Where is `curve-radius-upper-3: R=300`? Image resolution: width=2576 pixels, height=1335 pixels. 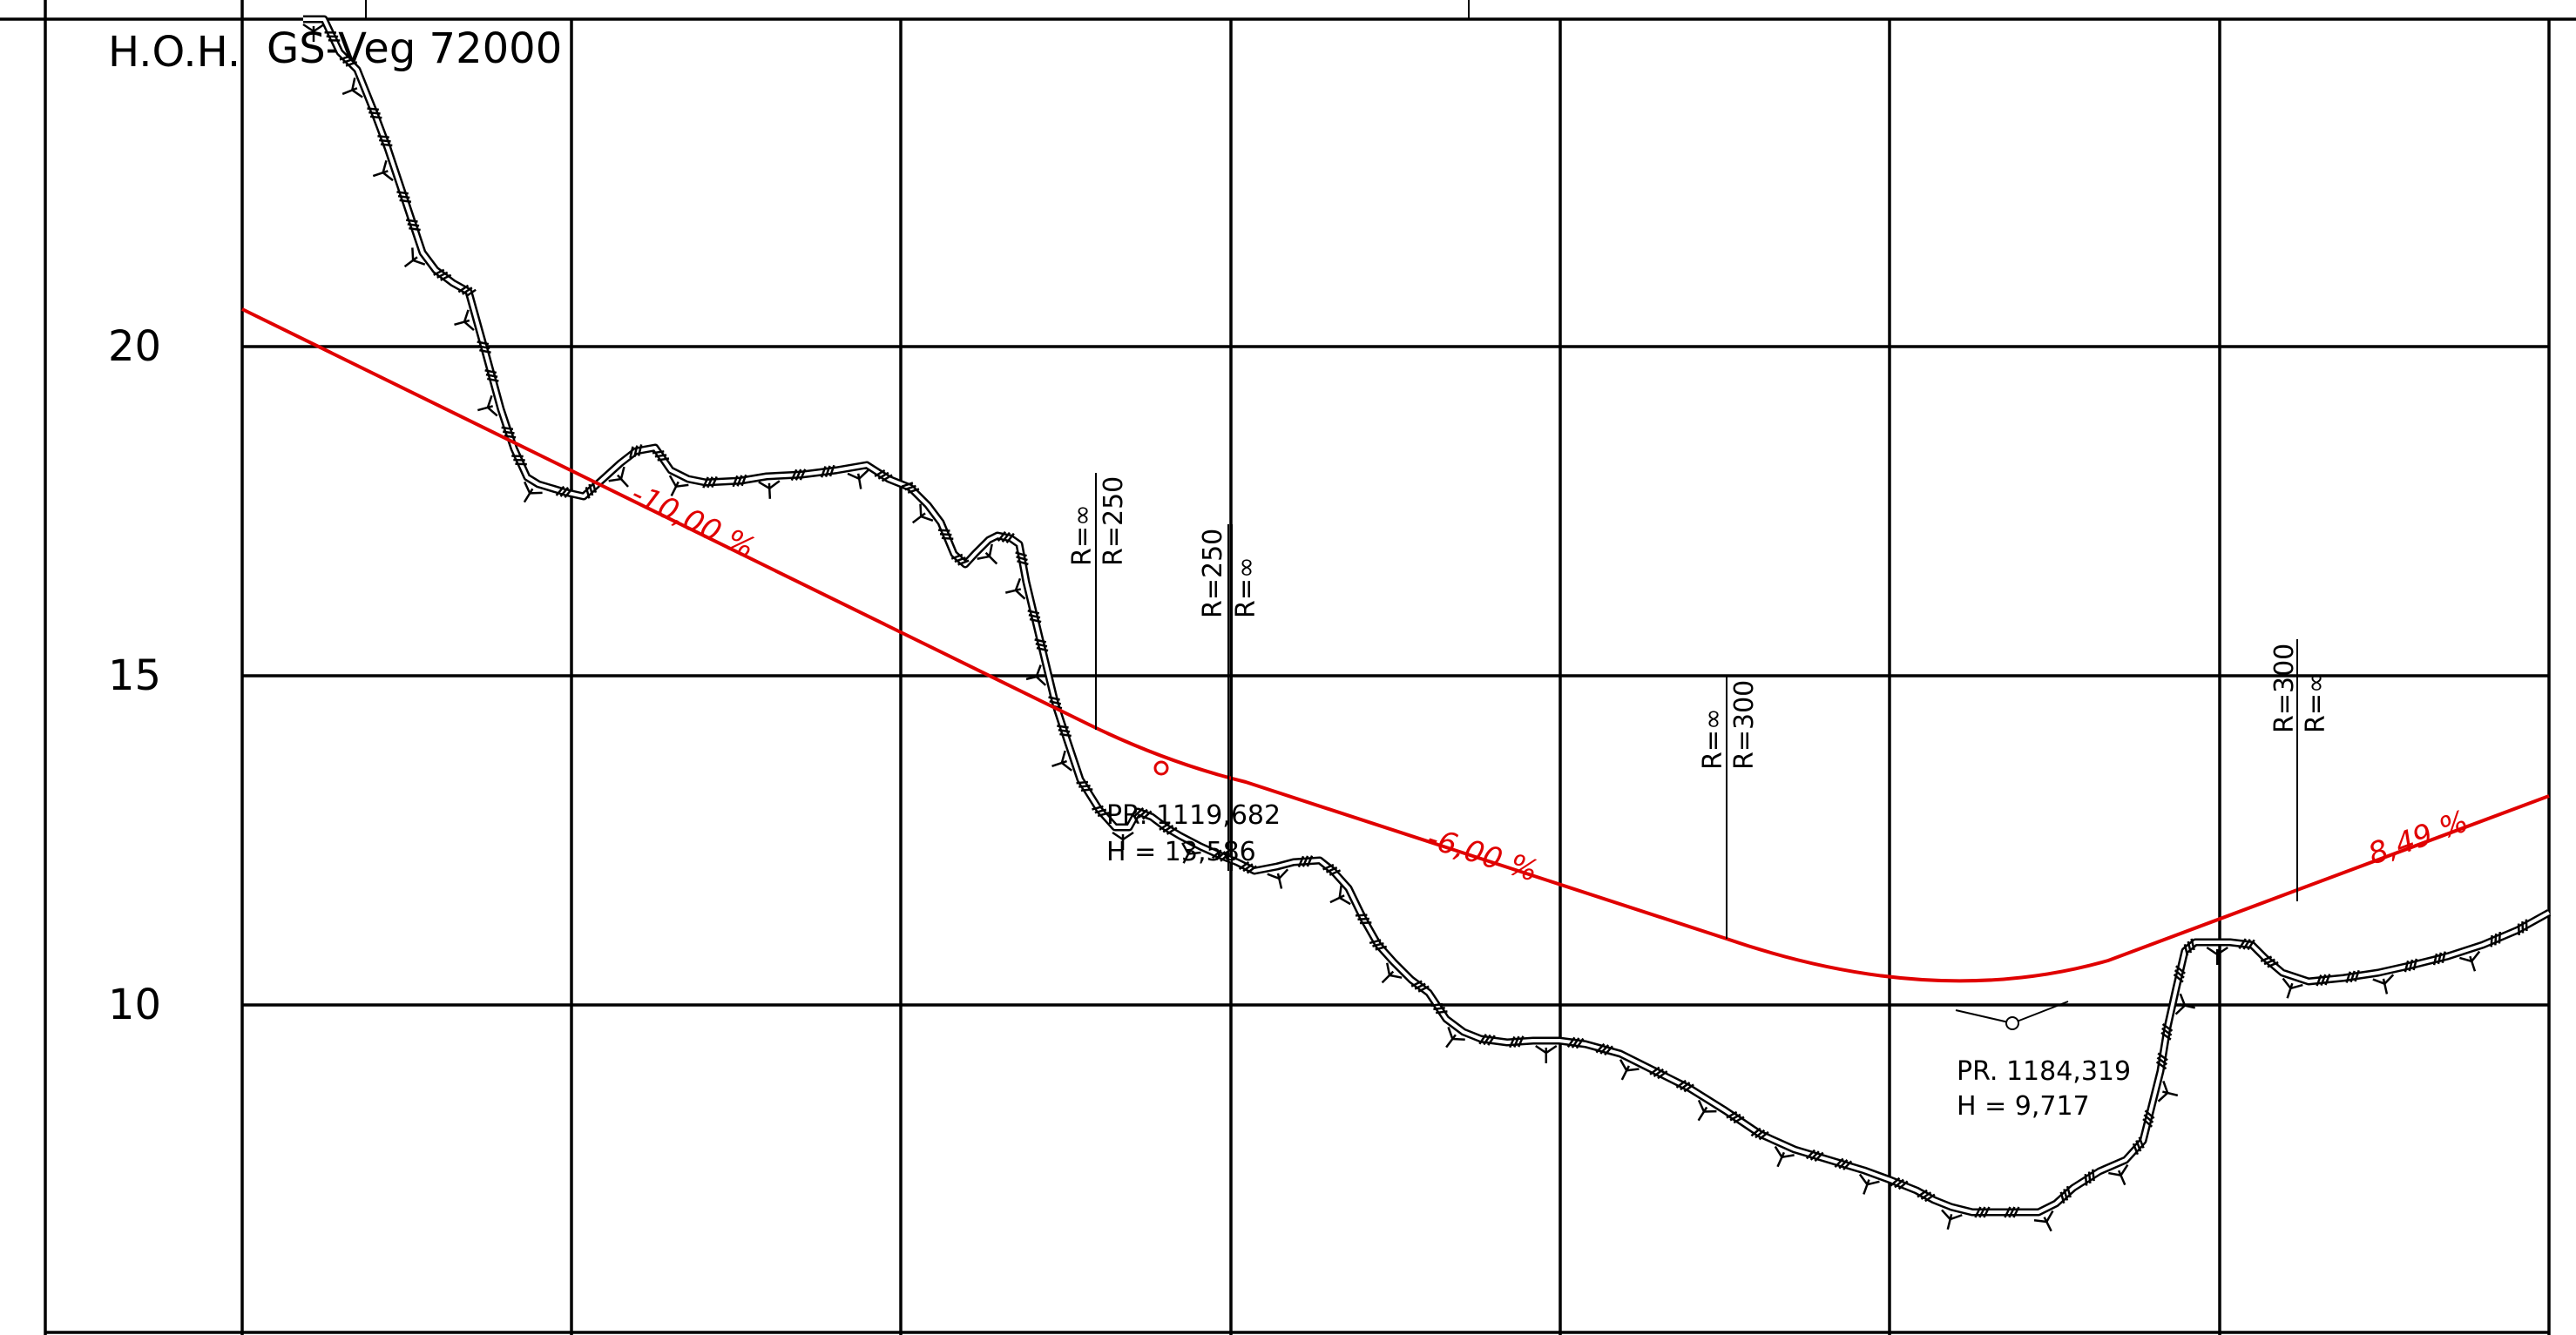 curve-radius-upper-3: R=300 is located at coordinates (1744, 725).